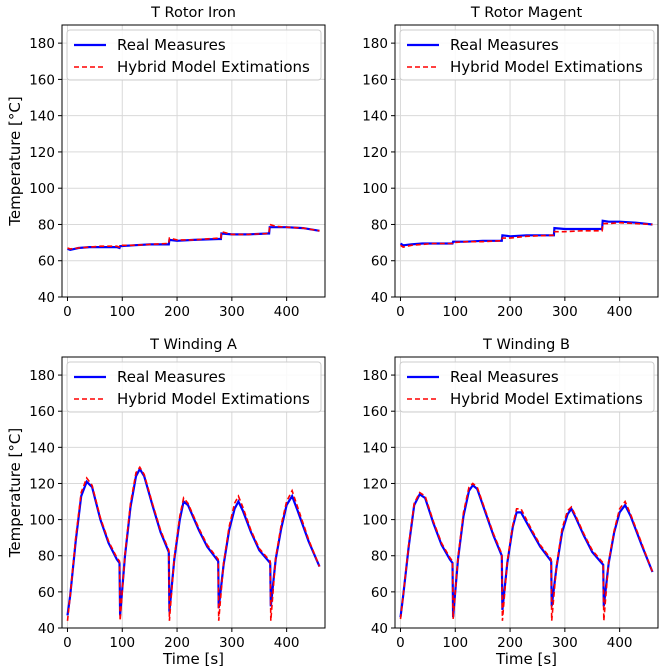 This screenshot has width=665, height=670. I want to click on chart-title: T Winding A, so click(193, 345).